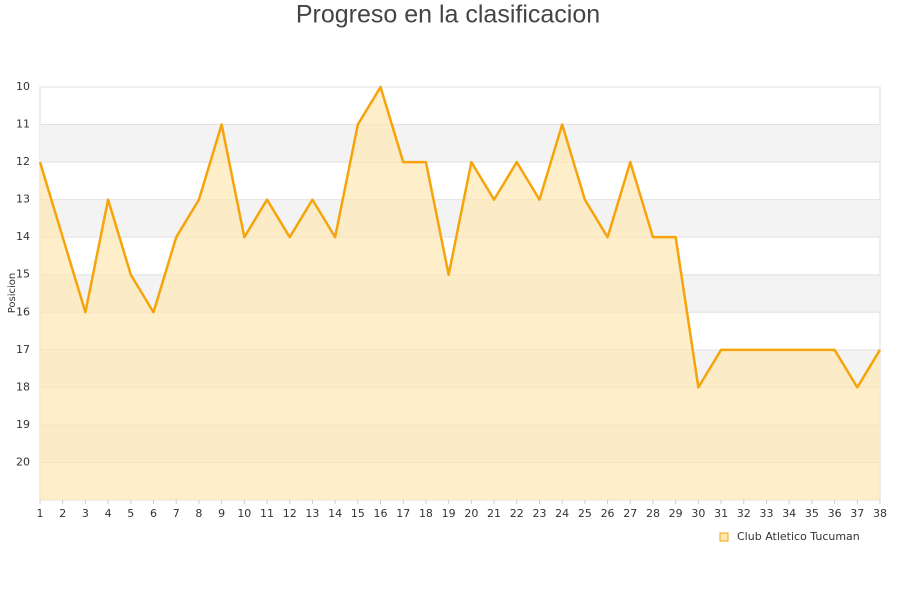  I want to click on x-tick-label: 6, so click(153, 513).